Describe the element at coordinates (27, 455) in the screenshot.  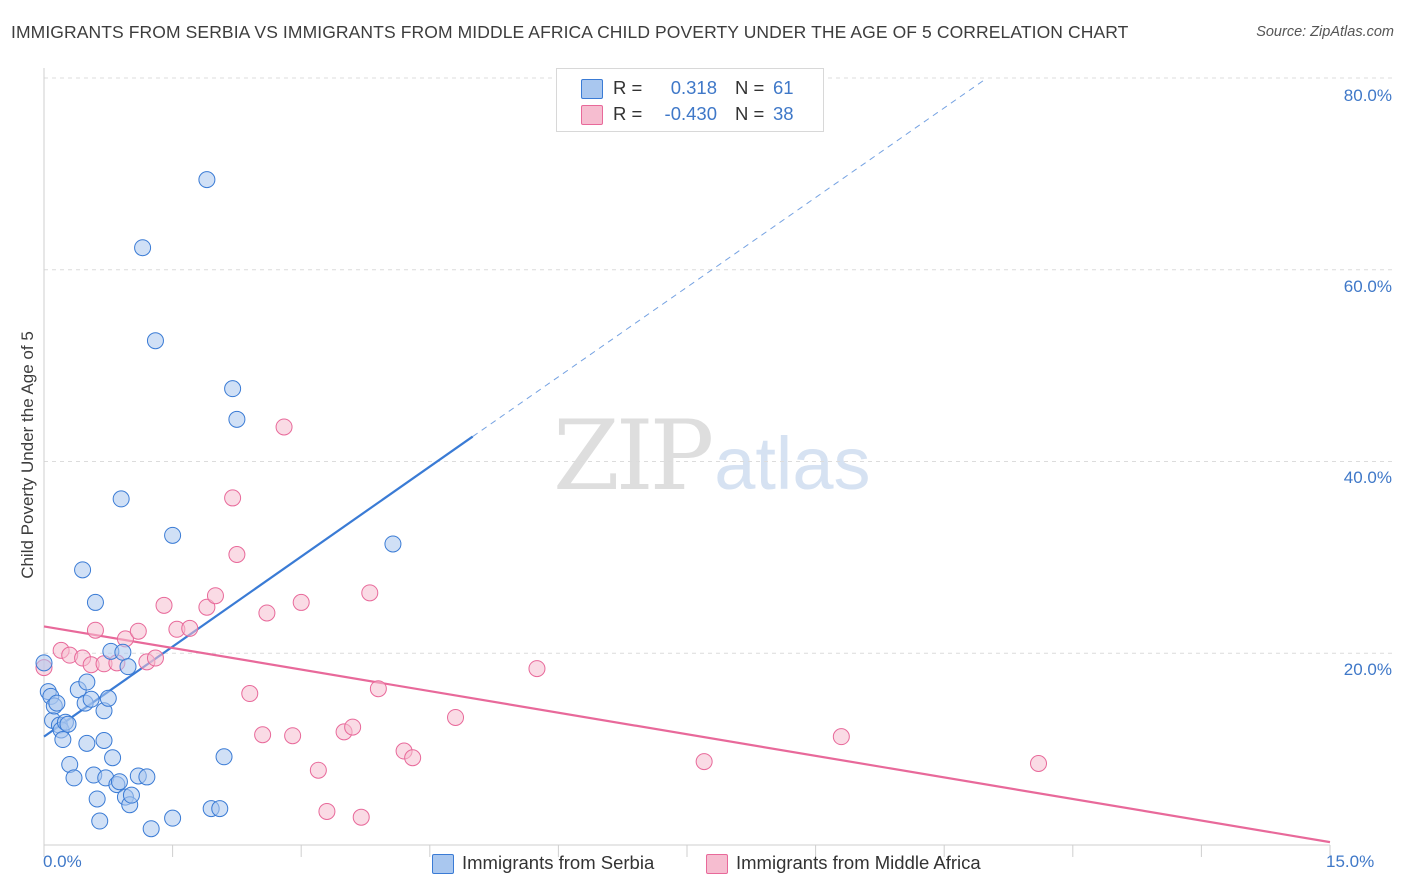
I see `y-axis-label: Child Poverty Under the Age of 5` at that location.